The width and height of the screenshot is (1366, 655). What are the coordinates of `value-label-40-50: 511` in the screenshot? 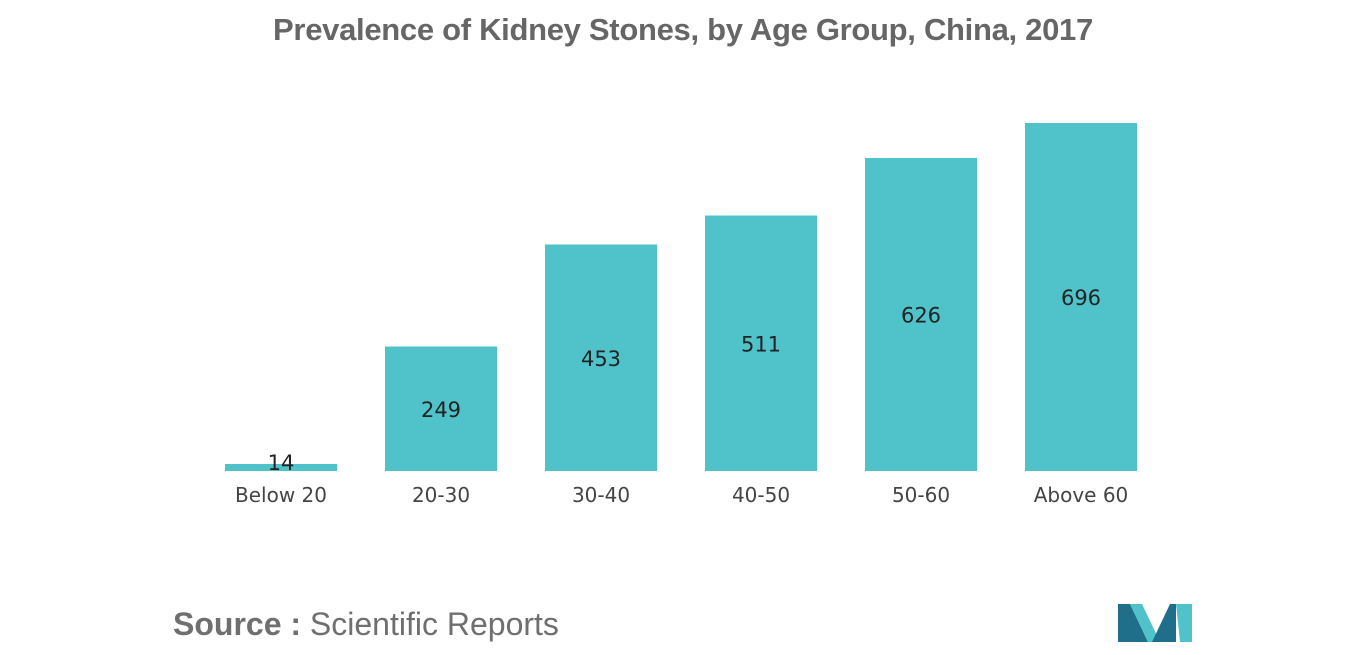 It's located at (761, 344).